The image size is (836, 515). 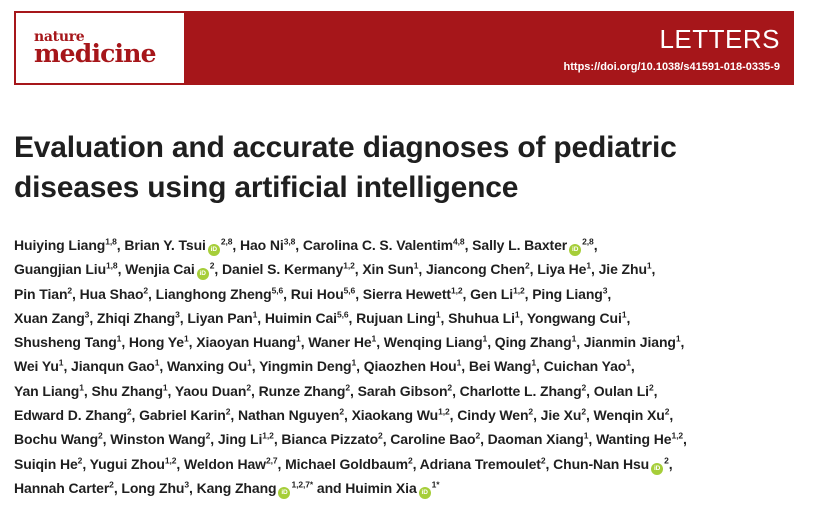 I want to click on author: Brian Y. Tsui iD2,8, so click(x=178, y=246).